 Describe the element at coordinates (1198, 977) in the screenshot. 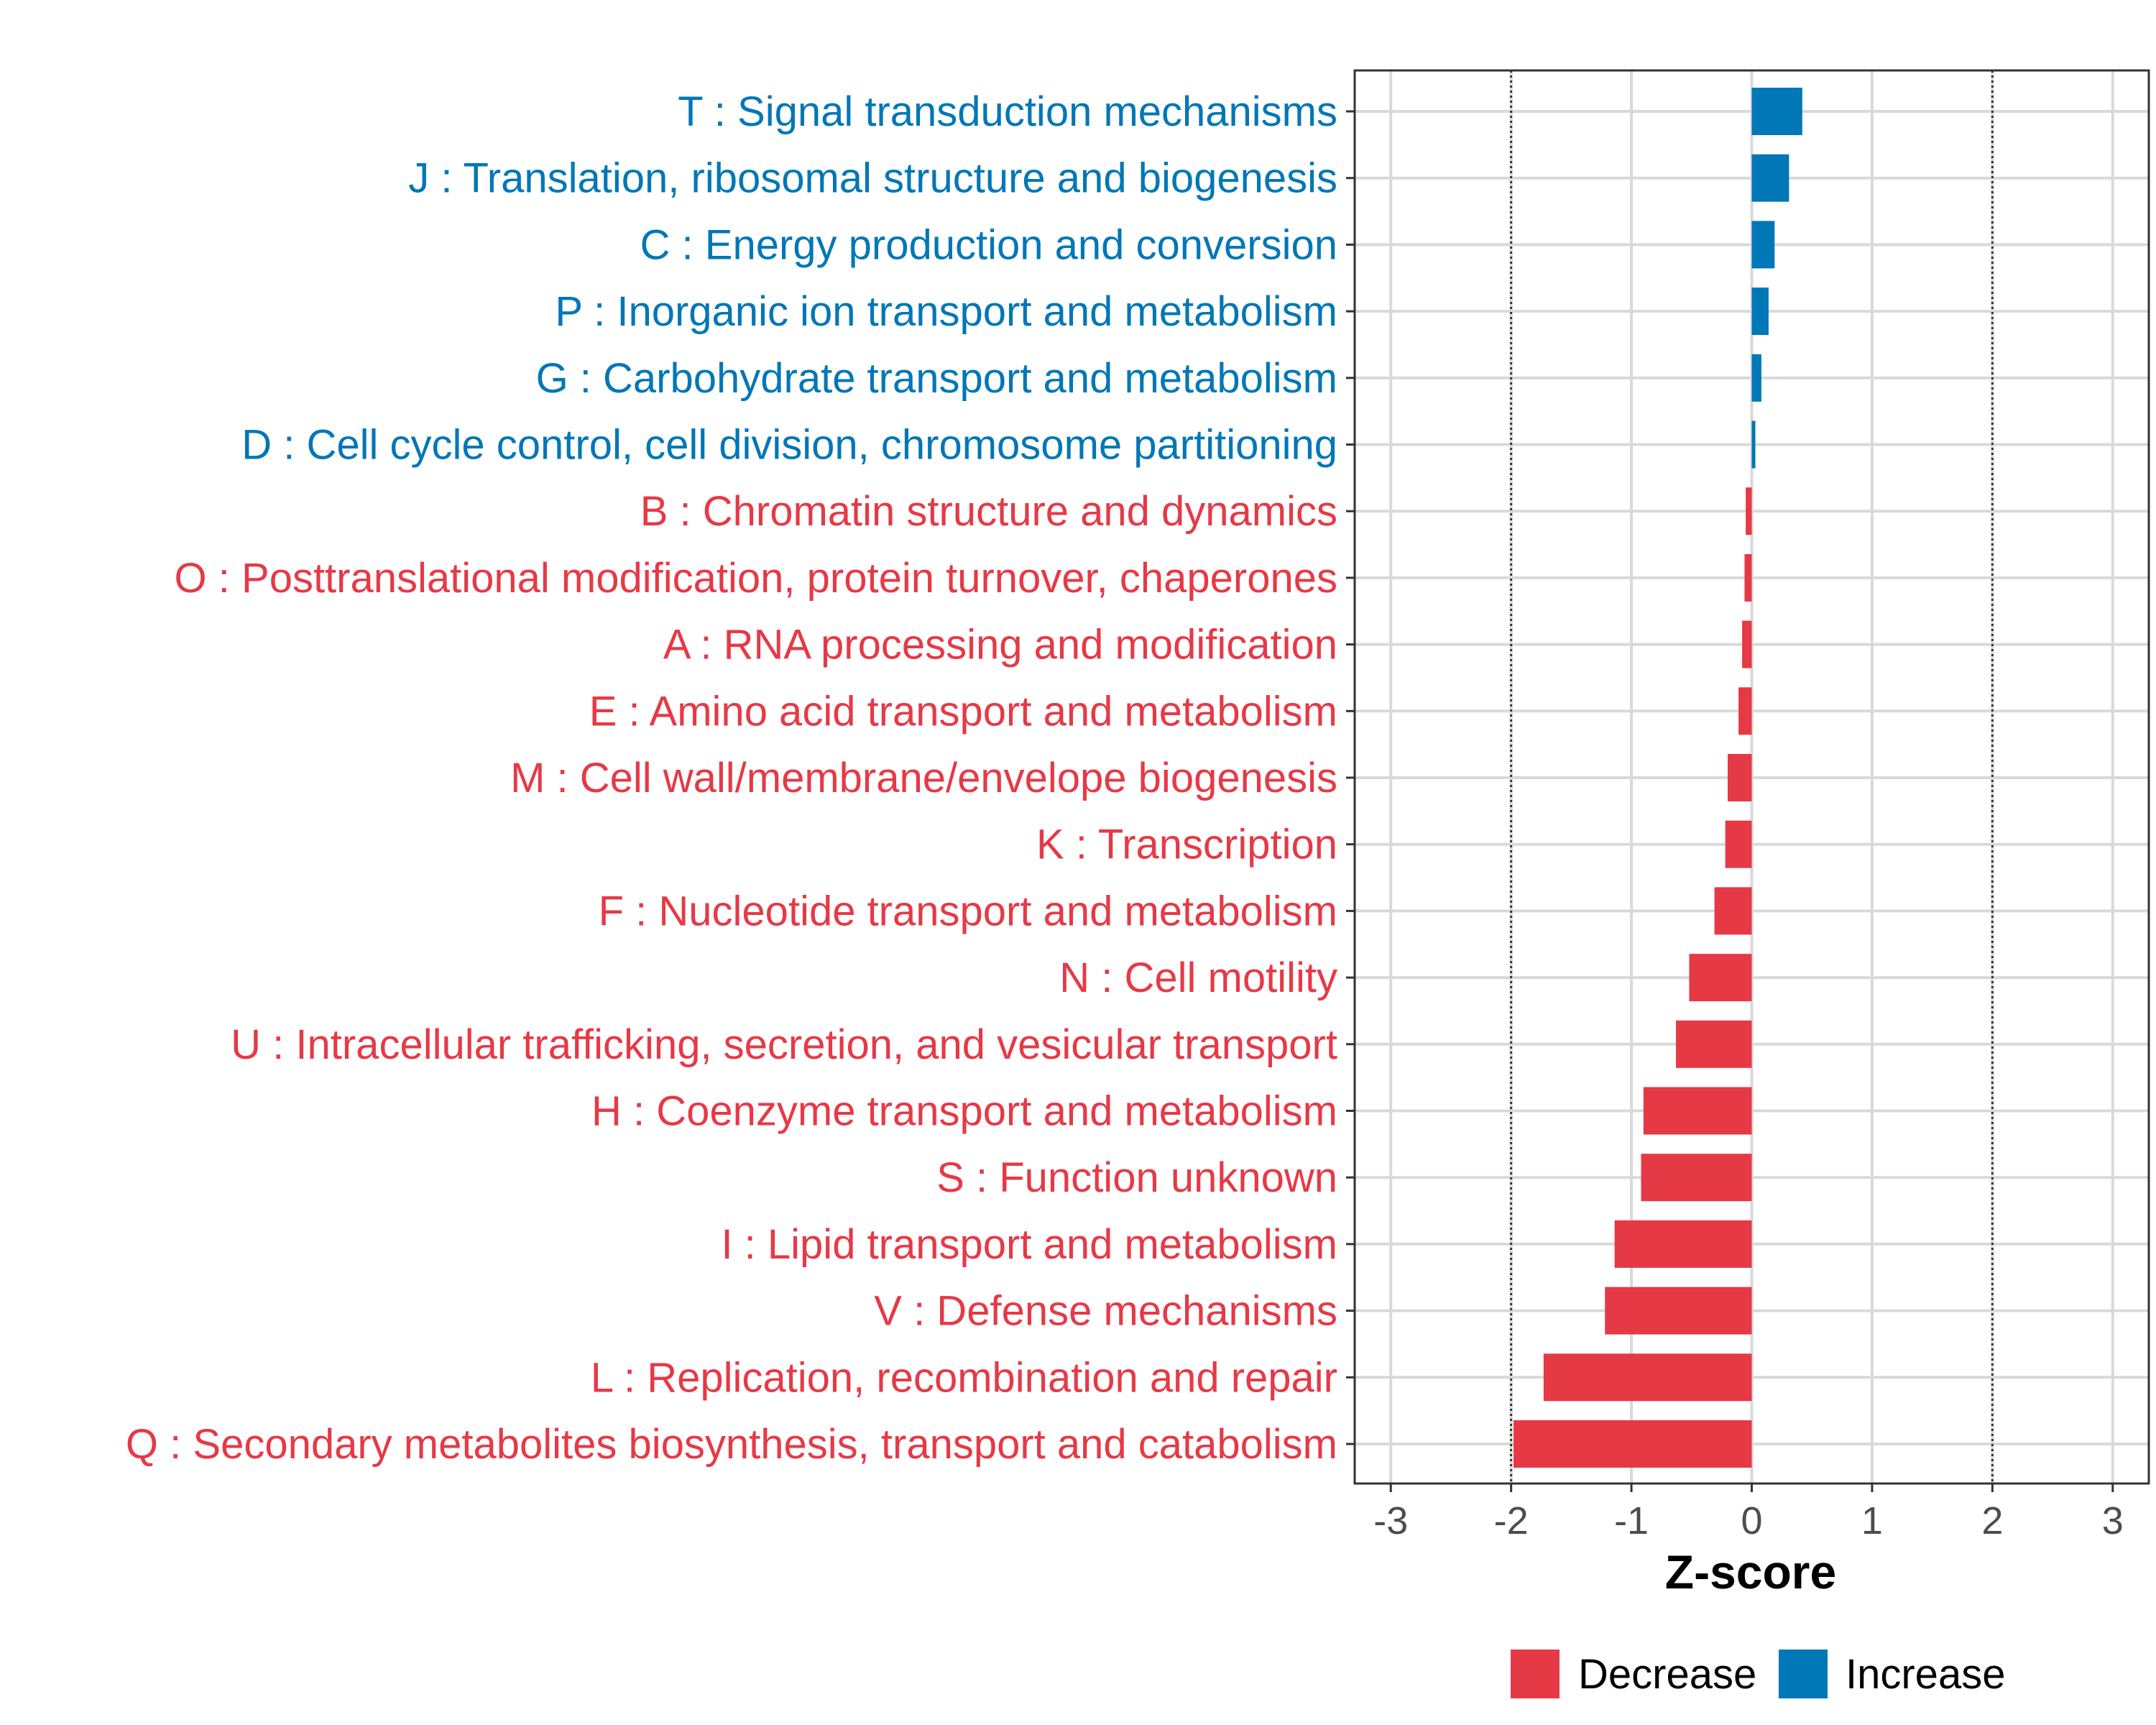

I see `category-label-13: N : Cell motility` at that location.